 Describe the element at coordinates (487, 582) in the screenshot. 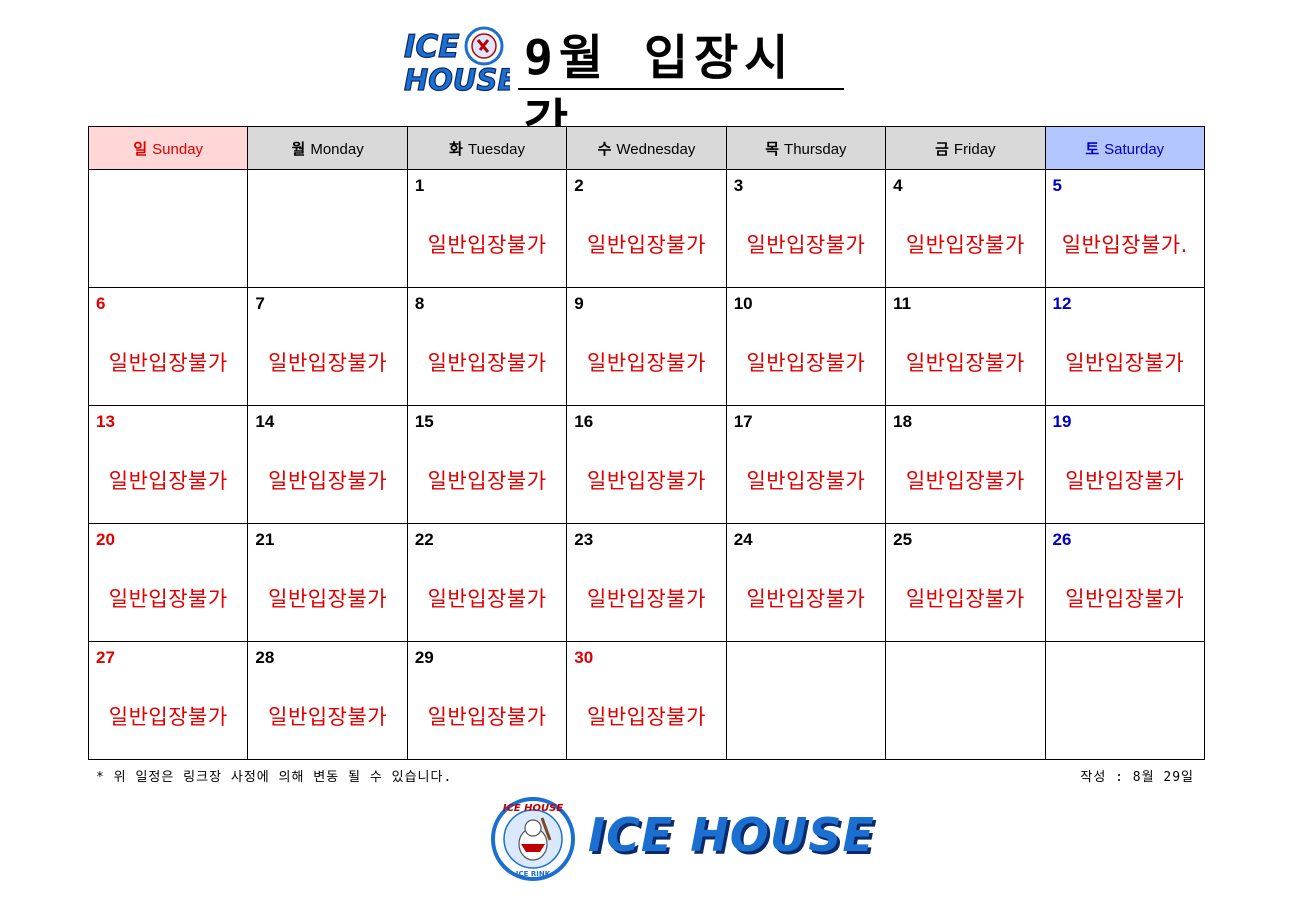

I see `day-cell: 22 일반입장불가` at that location.